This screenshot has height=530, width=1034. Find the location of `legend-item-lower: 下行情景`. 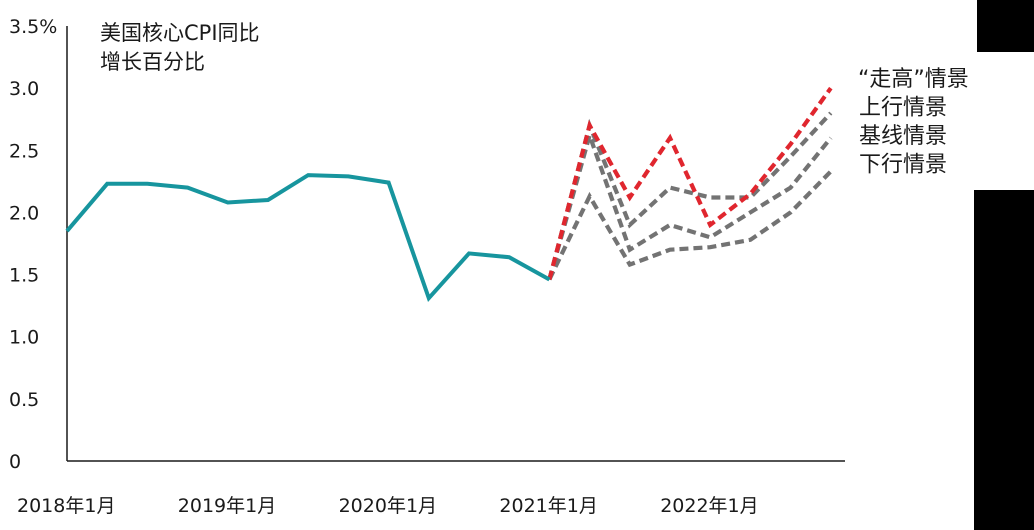

legend-item-lower: 下行情景 is located at coordinates (903, 165).